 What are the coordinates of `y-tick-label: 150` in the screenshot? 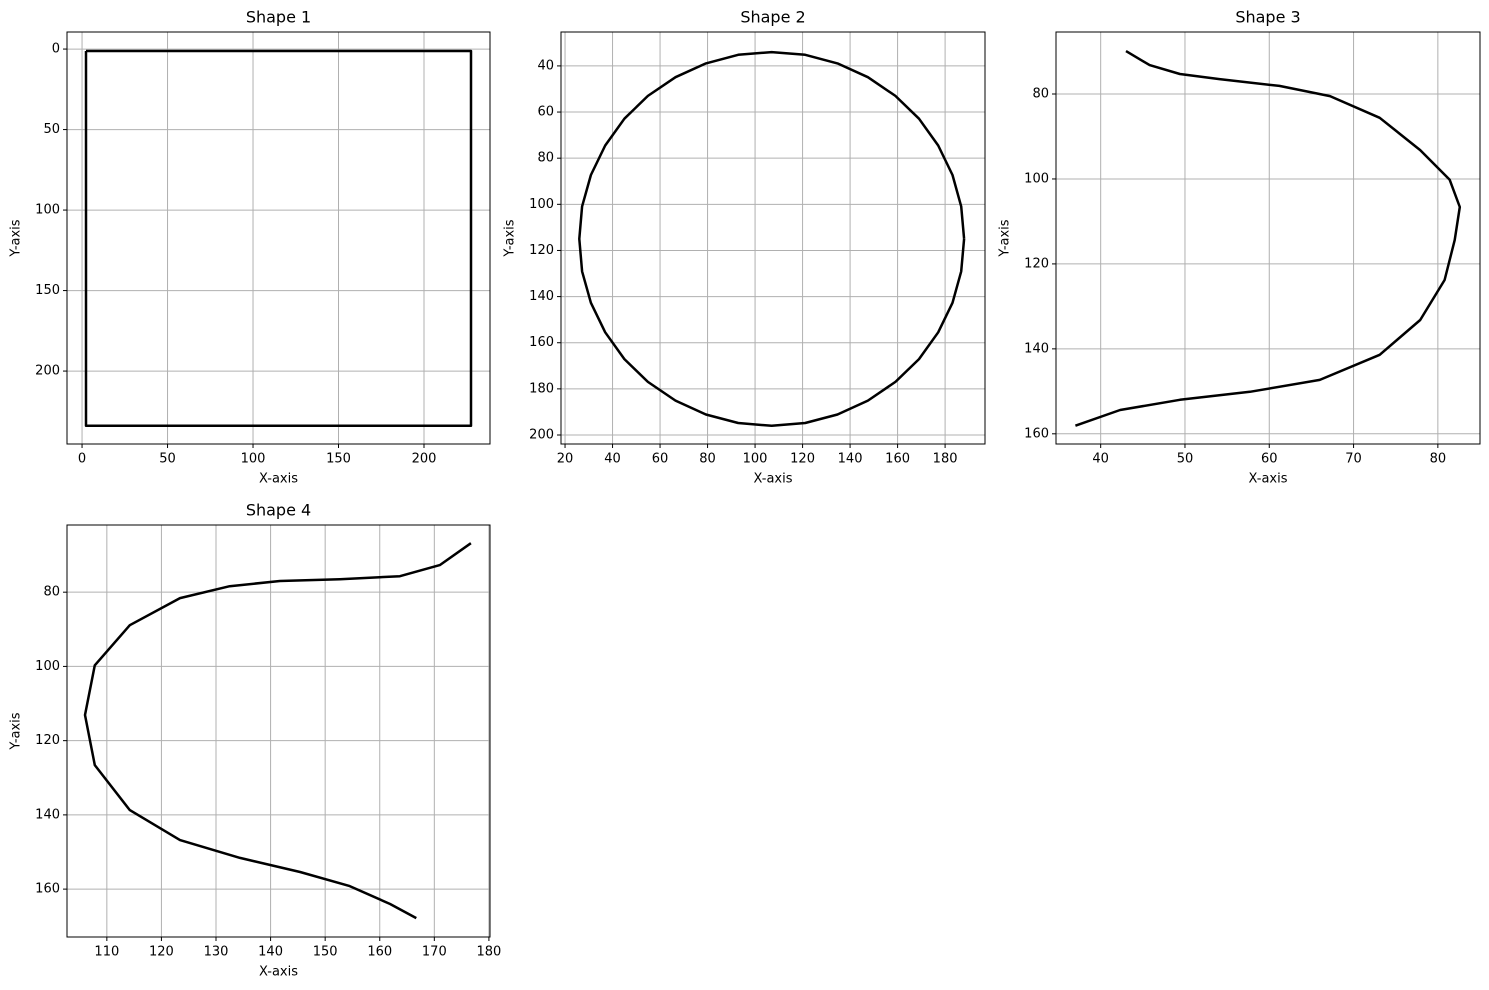 It's located at (47, 290).